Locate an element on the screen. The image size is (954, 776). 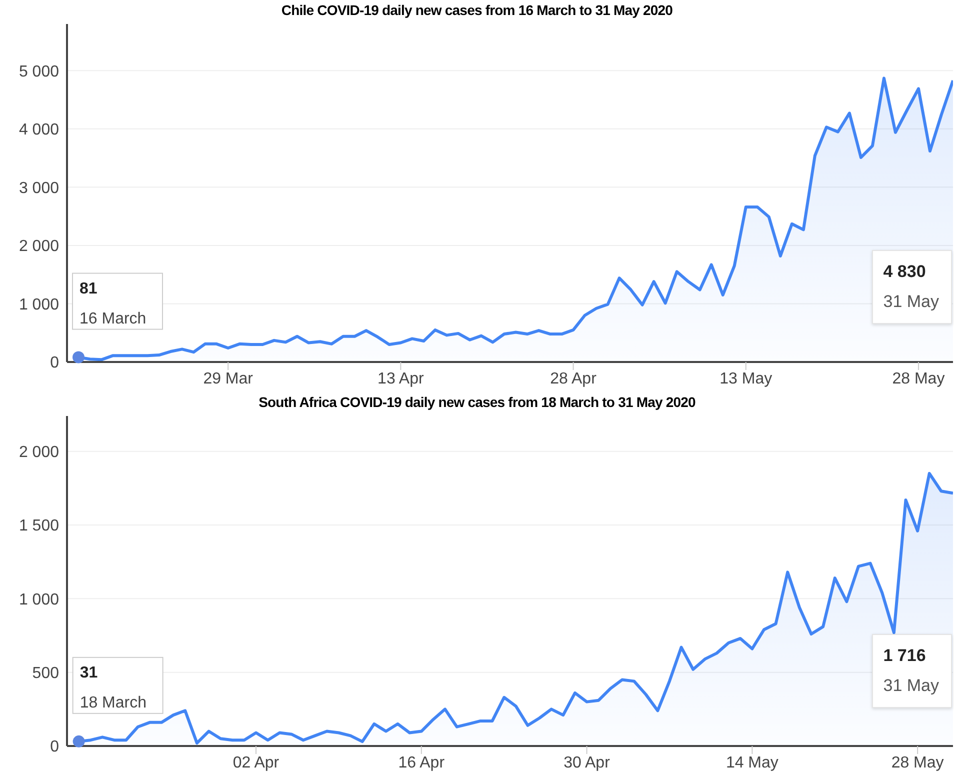
y-tick-label: 3 000 is located at coordinates (39, 188).